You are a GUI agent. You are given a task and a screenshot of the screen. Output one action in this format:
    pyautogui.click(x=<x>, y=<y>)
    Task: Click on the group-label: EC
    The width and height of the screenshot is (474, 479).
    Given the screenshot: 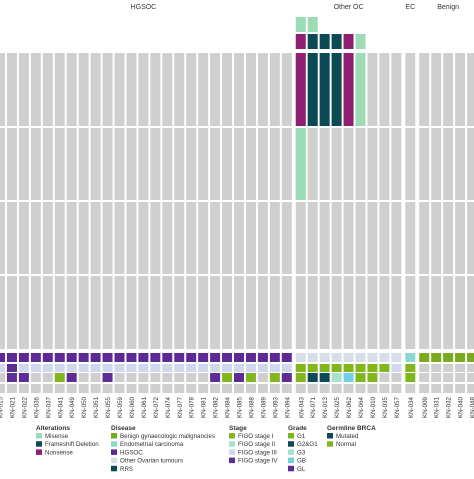 What is the action you would take?
    pyautogui.click(x=410, y=7)
    